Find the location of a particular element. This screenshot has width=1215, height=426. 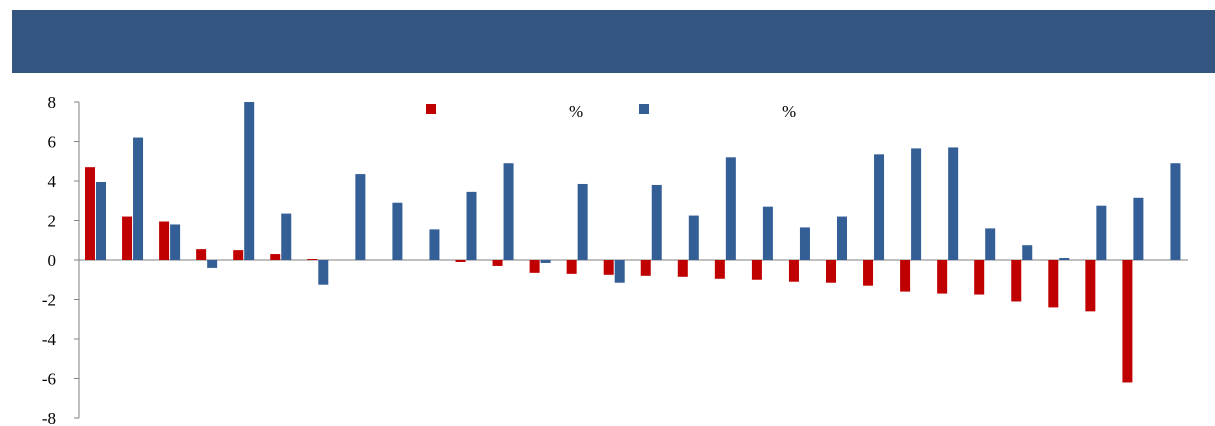

y-tick-label: -4 is located at coordinates (49, 339).